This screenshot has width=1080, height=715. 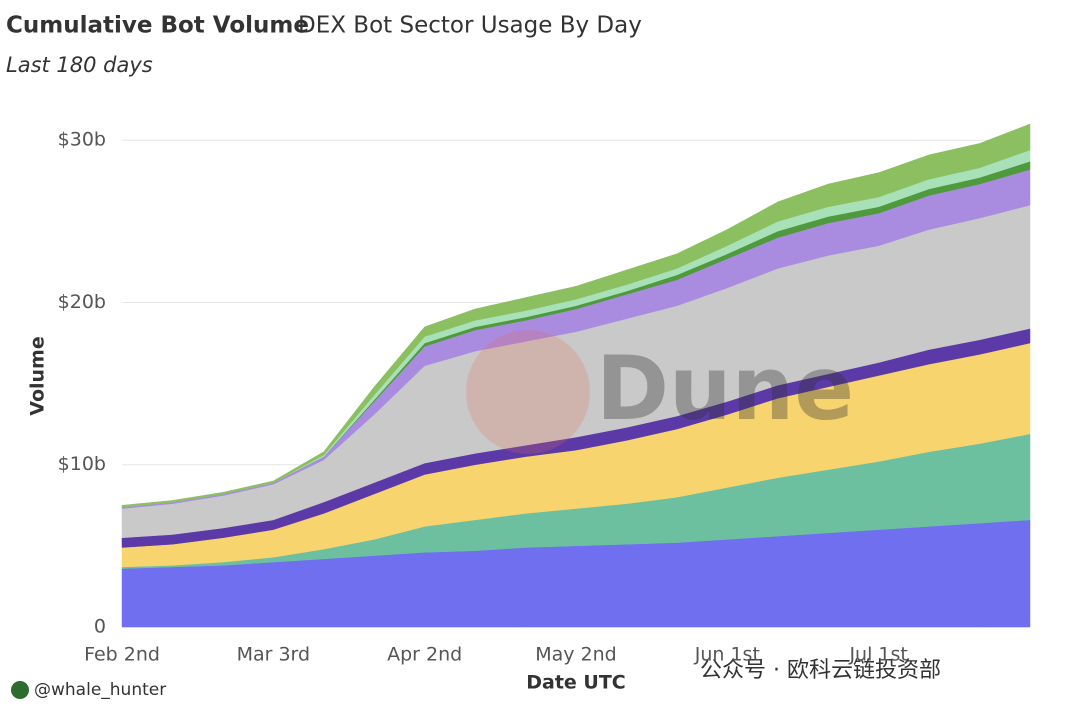 What do you see at coordinates (470, 26) in the screenshot?
I see `chart-subtitle: DEX Bot Sector Usage By Day` at bounding box center [470, 26].